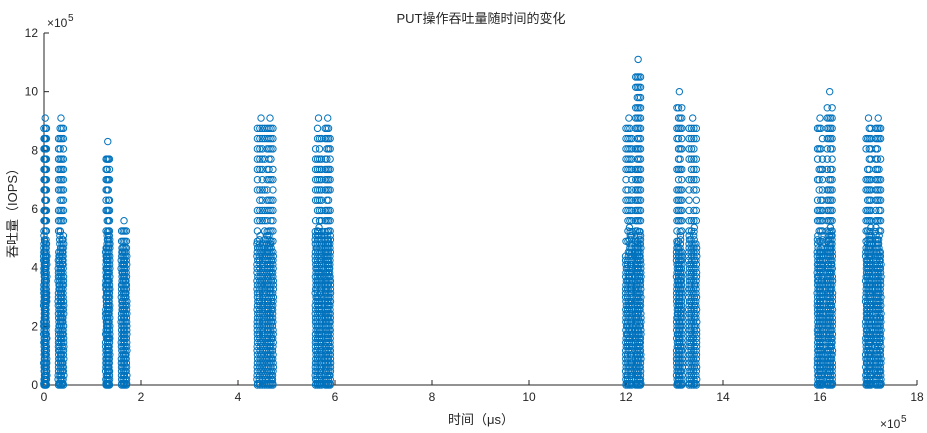 Image resolution: width=927 pixels, height=433 pixels. I want to click on x-exponent-label: ×10, so click(890, 424).